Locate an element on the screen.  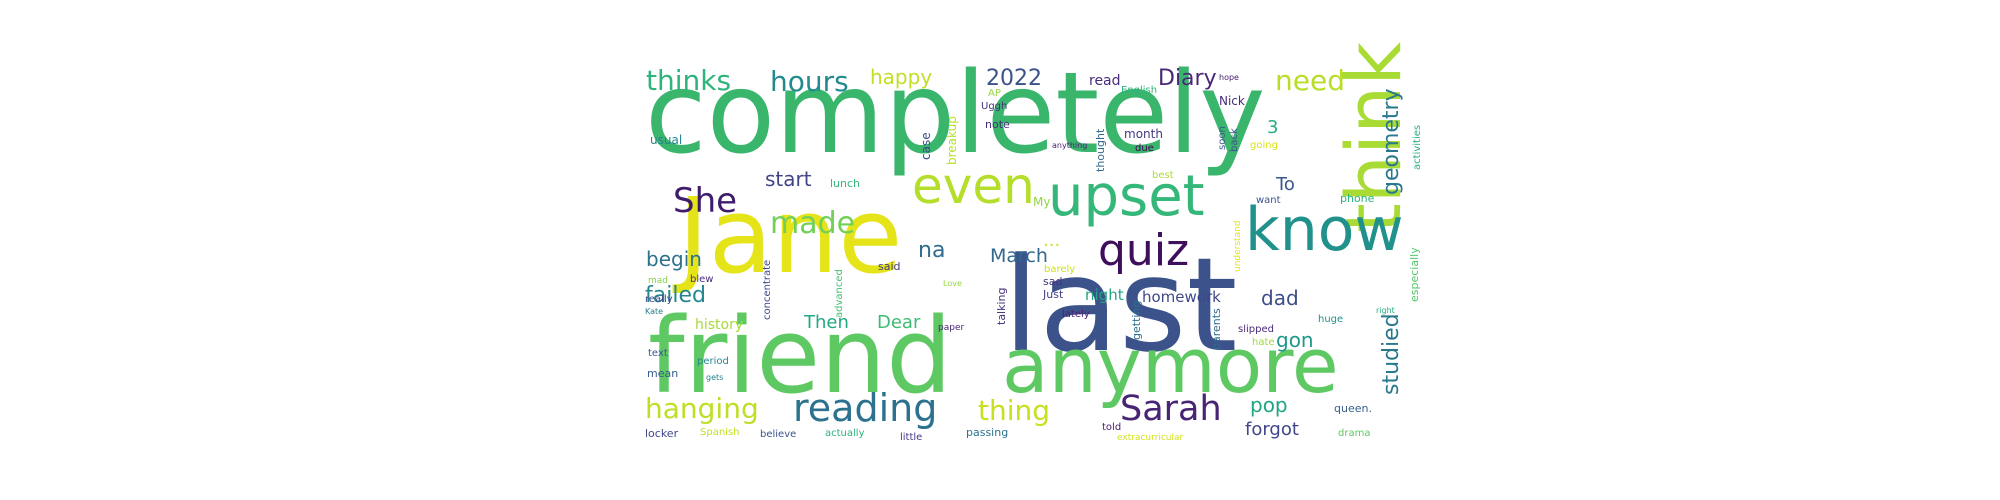
word-love: Love is located at coordinates (952, 283).